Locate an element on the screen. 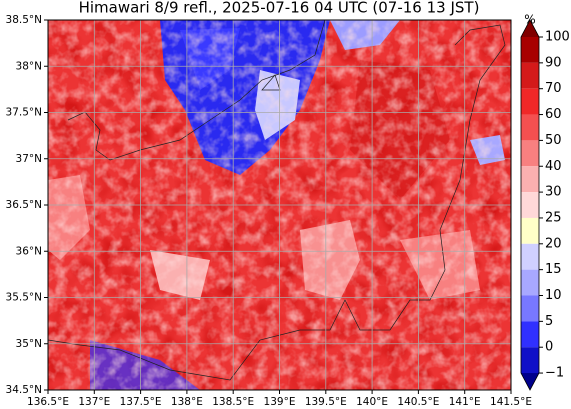 Image resolution: width=571 pixels, height=409 pixels. y-tick-label: 38.5°N is located at coordinates (24, 20).